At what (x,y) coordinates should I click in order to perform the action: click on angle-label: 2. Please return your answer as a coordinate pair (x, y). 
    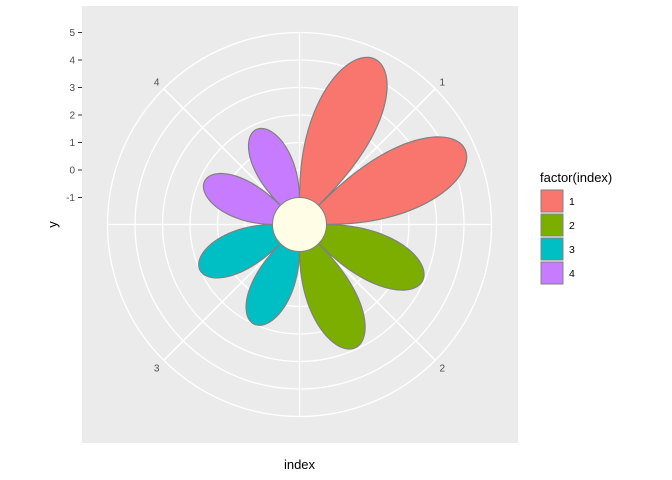
    Looking at the image, I should click on (443, 368).